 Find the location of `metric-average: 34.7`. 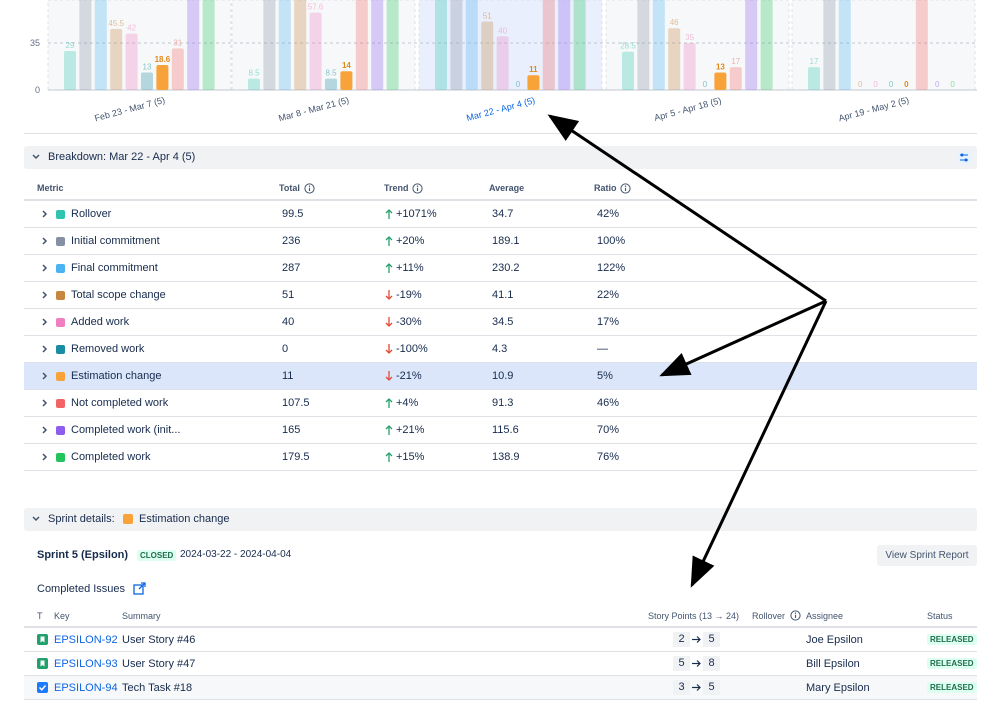

metric-average: 34.7 is located at coordinates (503, 214).